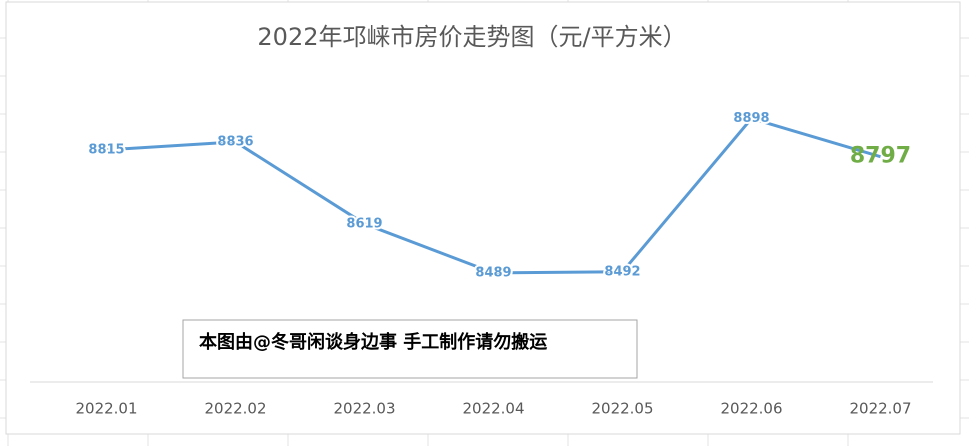 The width and height of the screenshot is (969, 446). I want to click on data-label: 8898, so click(751, 118).